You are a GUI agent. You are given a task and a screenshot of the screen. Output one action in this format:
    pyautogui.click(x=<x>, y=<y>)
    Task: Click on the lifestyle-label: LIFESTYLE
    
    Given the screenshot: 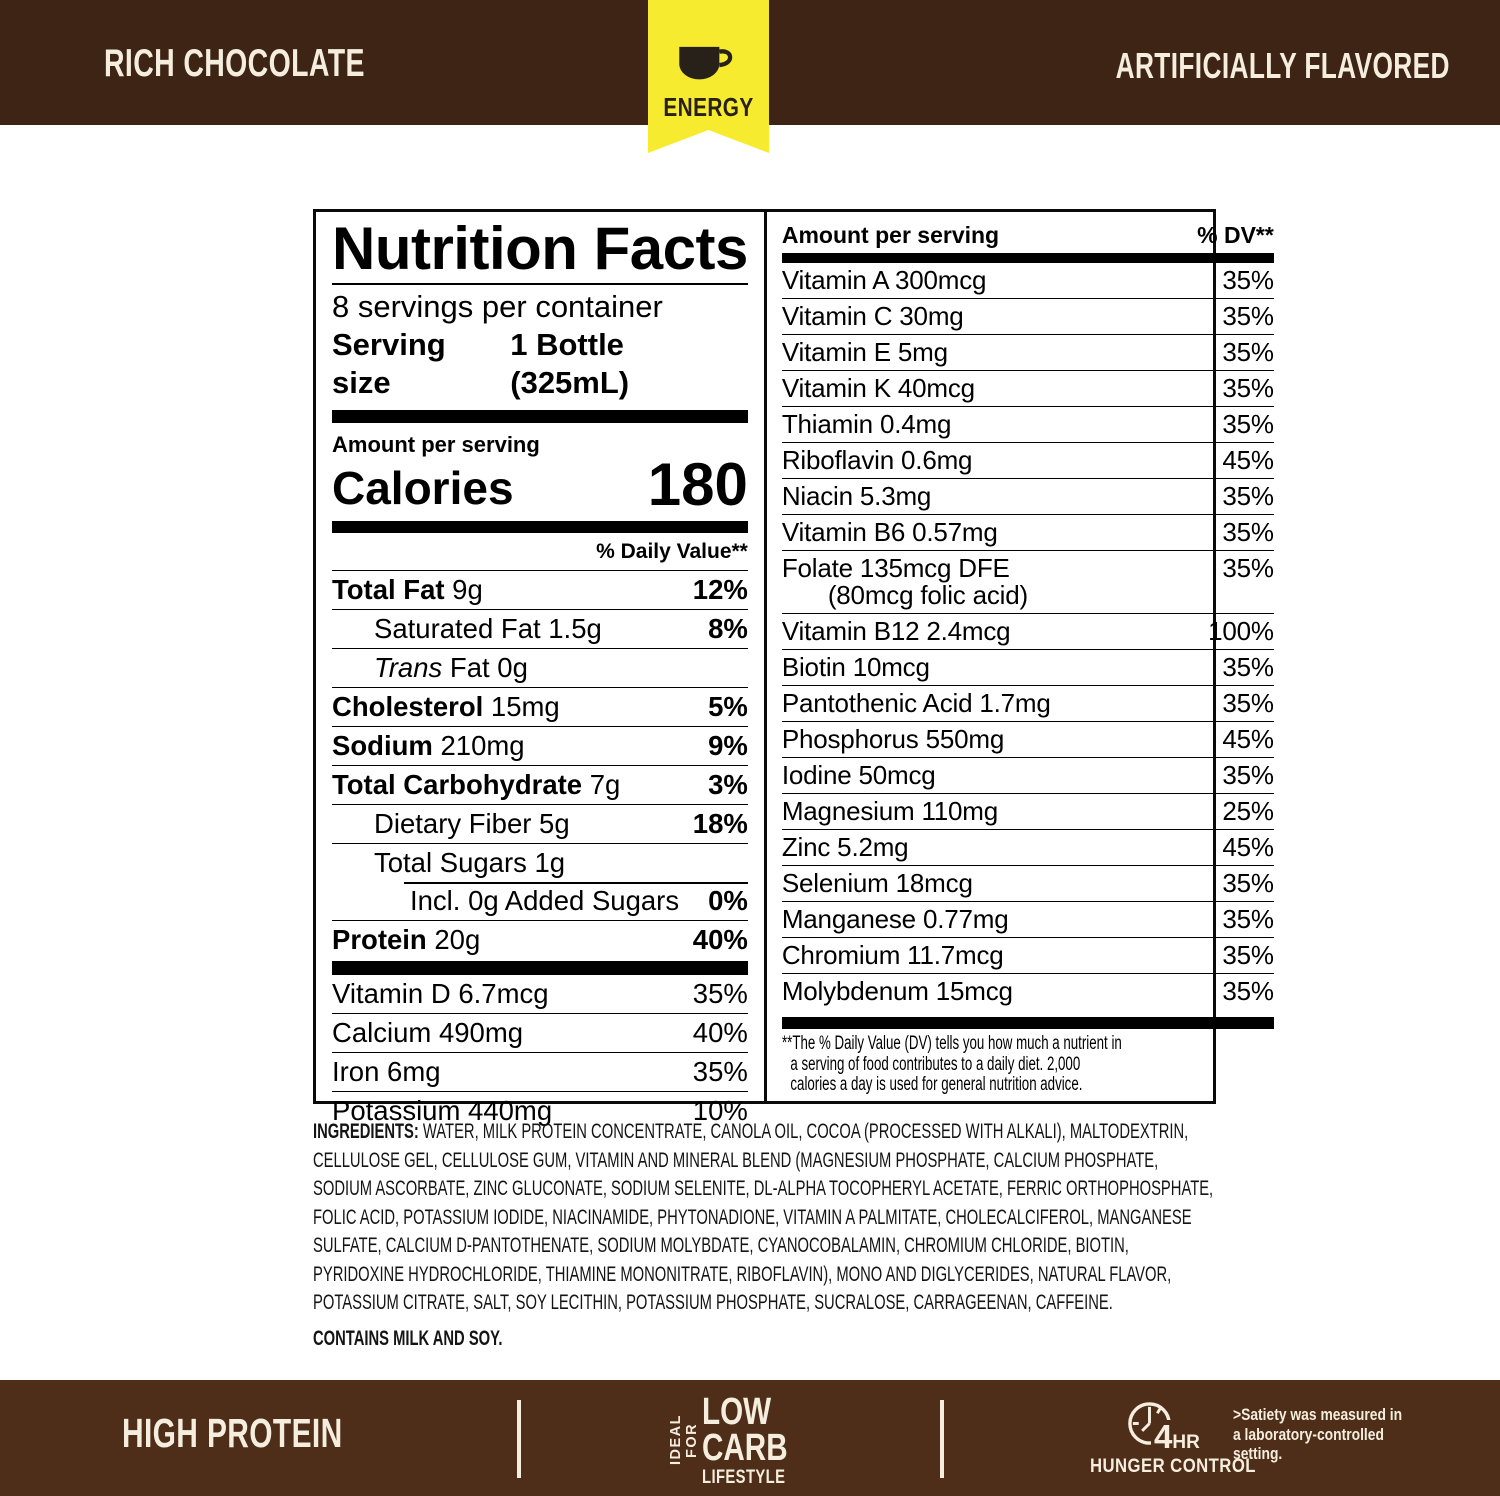 What is the action you would take?
    pyautogui.click(x=744, y=1477)
    